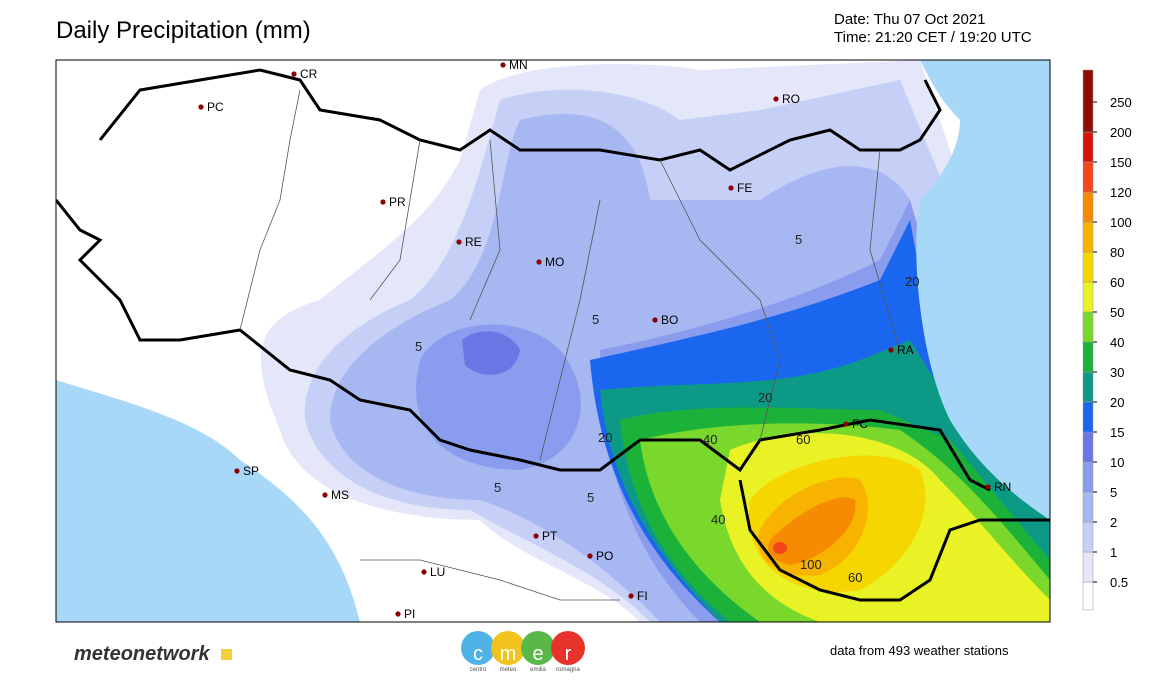  Describe the element at coordinates (1107, 340) in the screenshot. I see `legend: 0.5 1 2 5 10 15 20 30 40 50 60 80 100 120 150 200 250` at that location.